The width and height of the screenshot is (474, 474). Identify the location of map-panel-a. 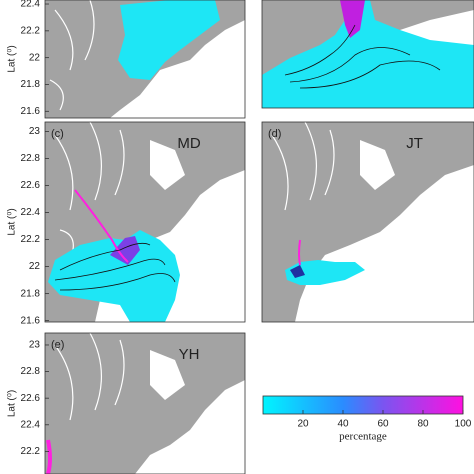
(145, 59).